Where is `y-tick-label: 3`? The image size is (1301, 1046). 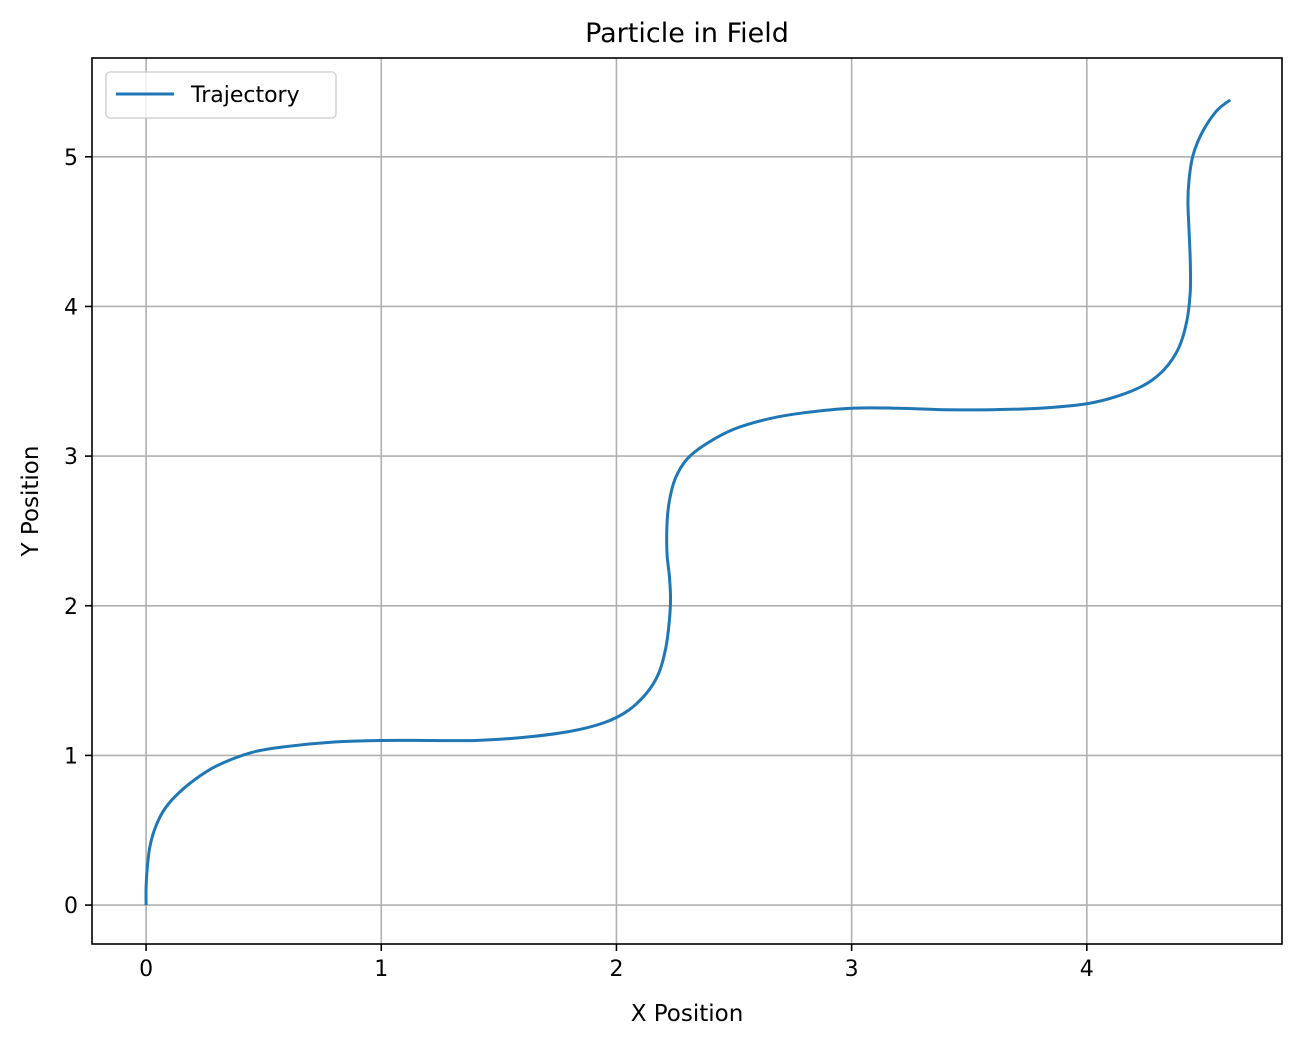
y-tick-label: 3 is located at coordinates (71, 457).